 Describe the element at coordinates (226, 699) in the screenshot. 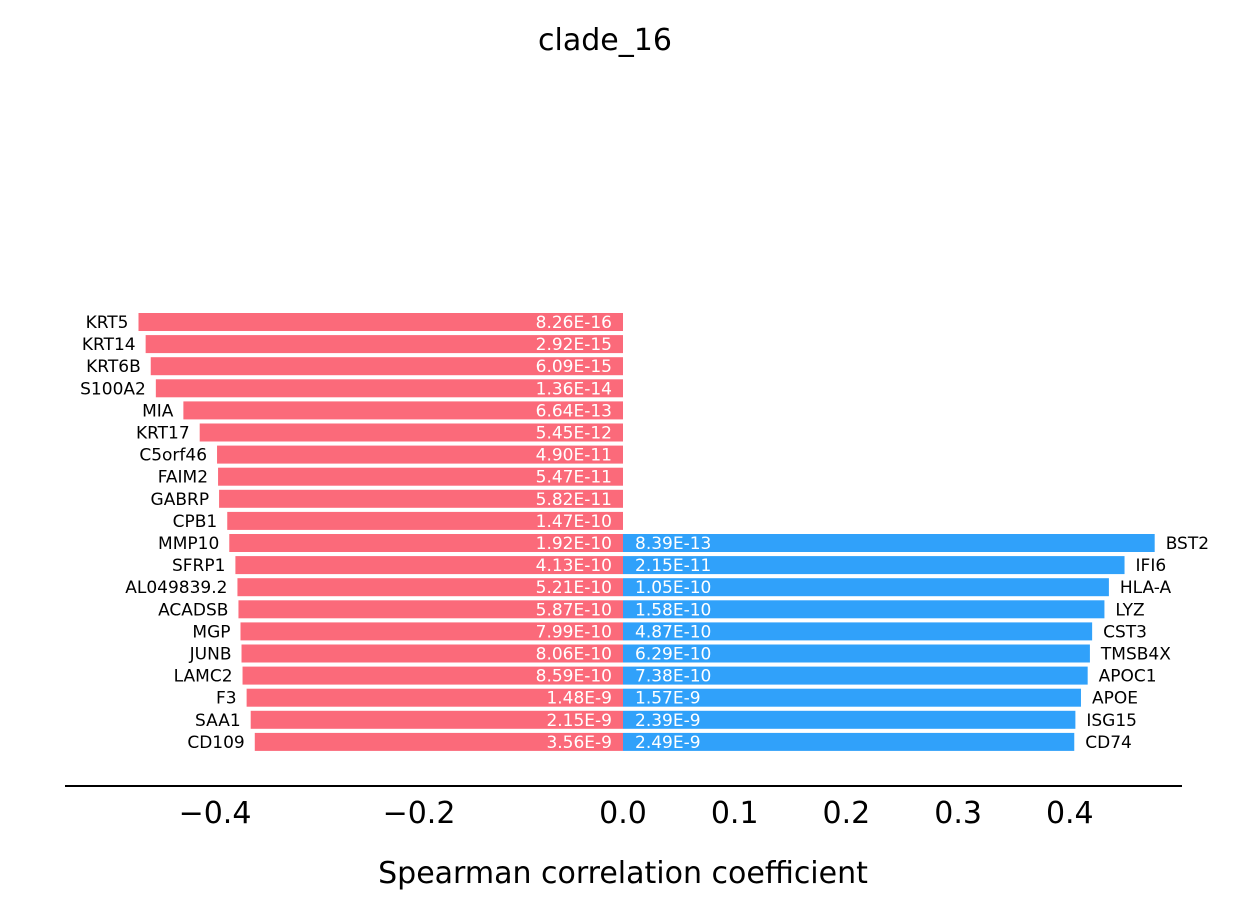

I see `negative-gene-label: F3` at that location.